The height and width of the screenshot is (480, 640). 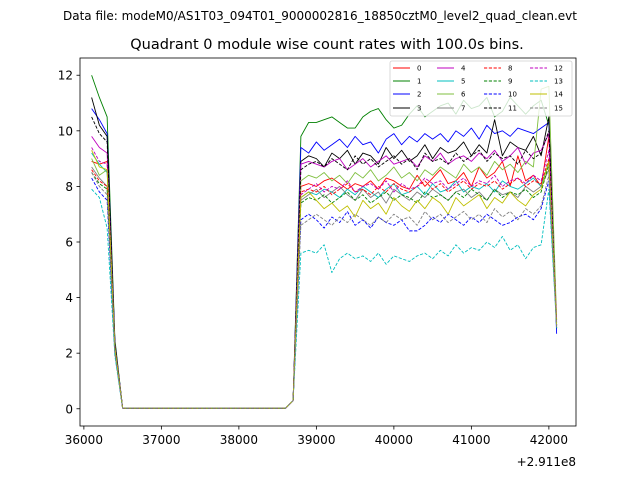 What do you see at coordinates (463, 109) in the screenshot?
I see `legend-label-7: 7` at bounding box center [463, 109].